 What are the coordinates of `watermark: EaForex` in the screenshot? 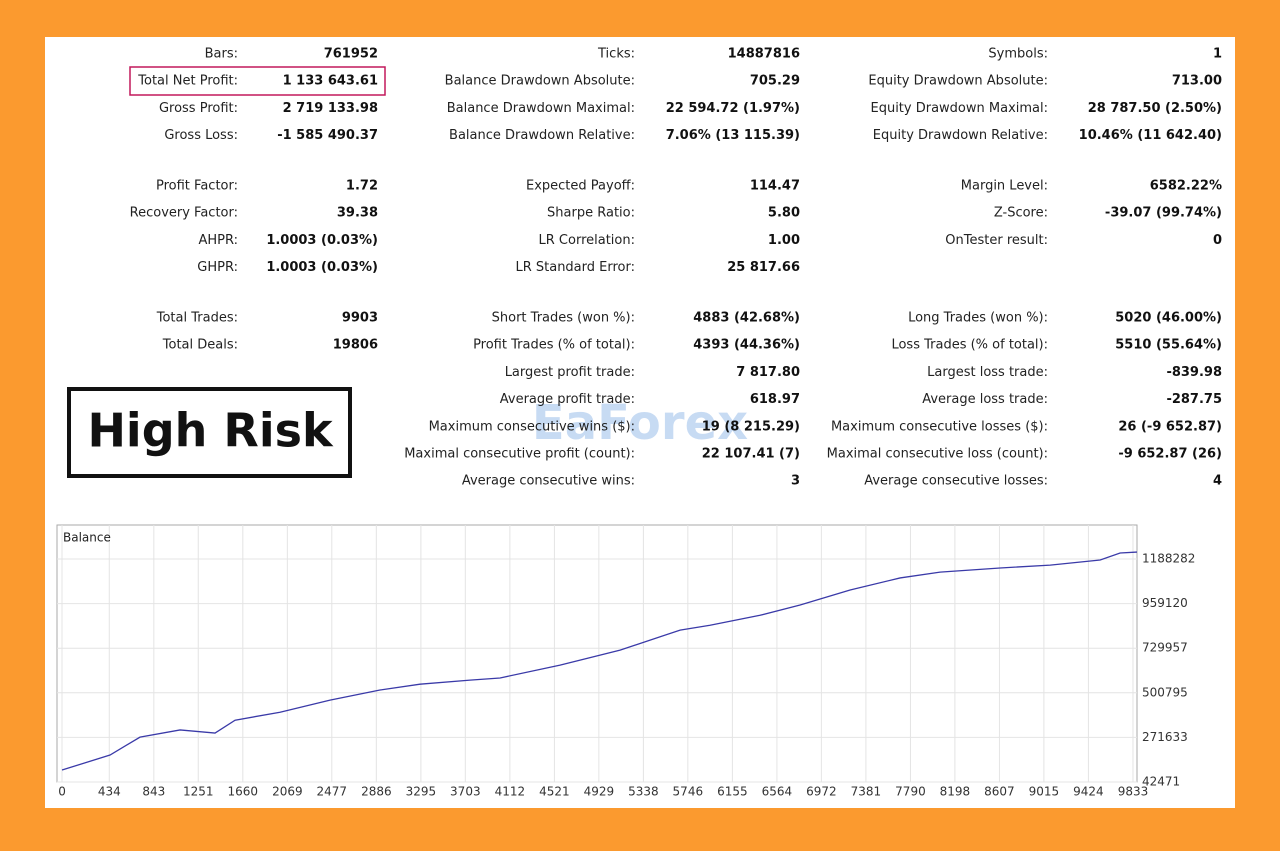 It's located at (640, 423).